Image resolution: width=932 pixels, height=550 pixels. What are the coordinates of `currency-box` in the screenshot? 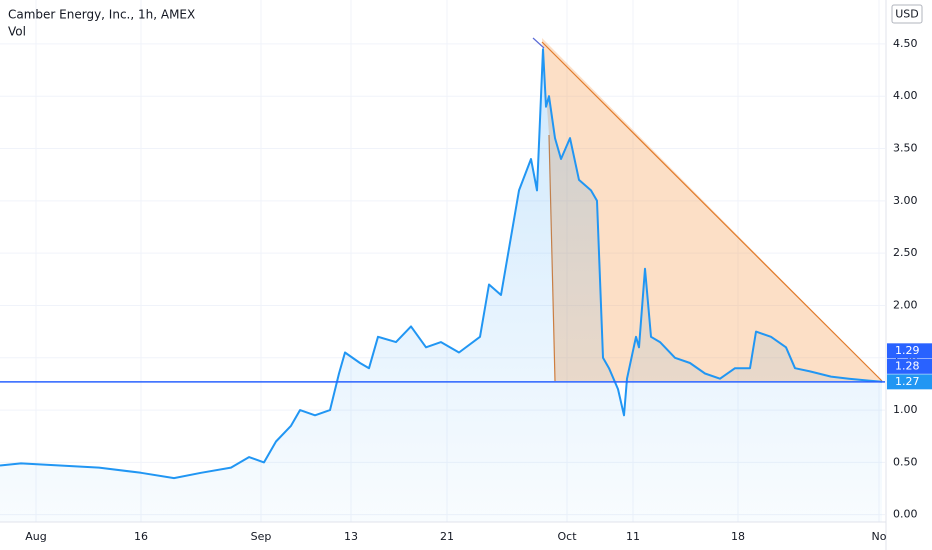 It's located at (907, 14).